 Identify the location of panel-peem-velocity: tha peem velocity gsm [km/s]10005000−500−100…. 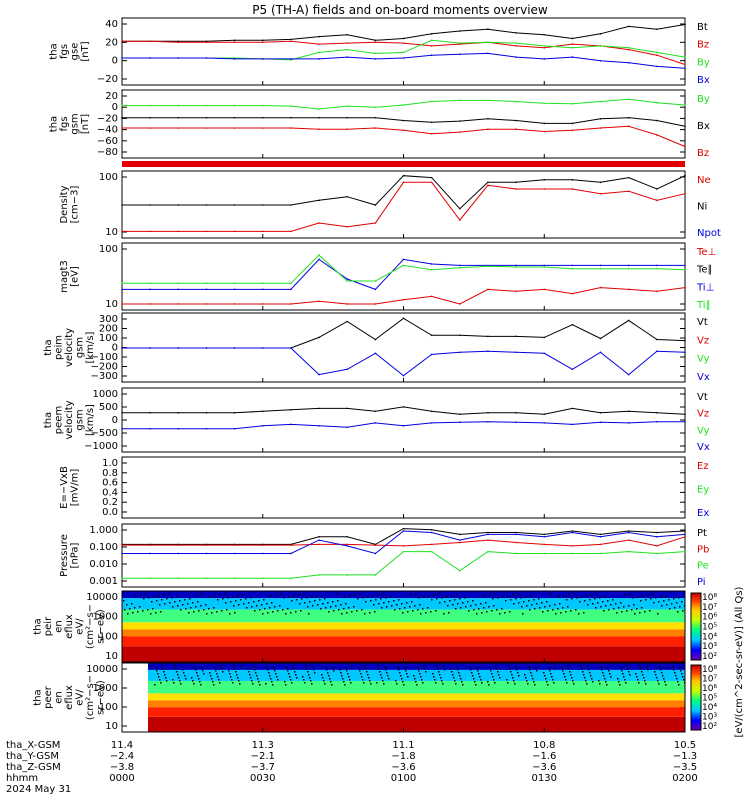
(376, 420).